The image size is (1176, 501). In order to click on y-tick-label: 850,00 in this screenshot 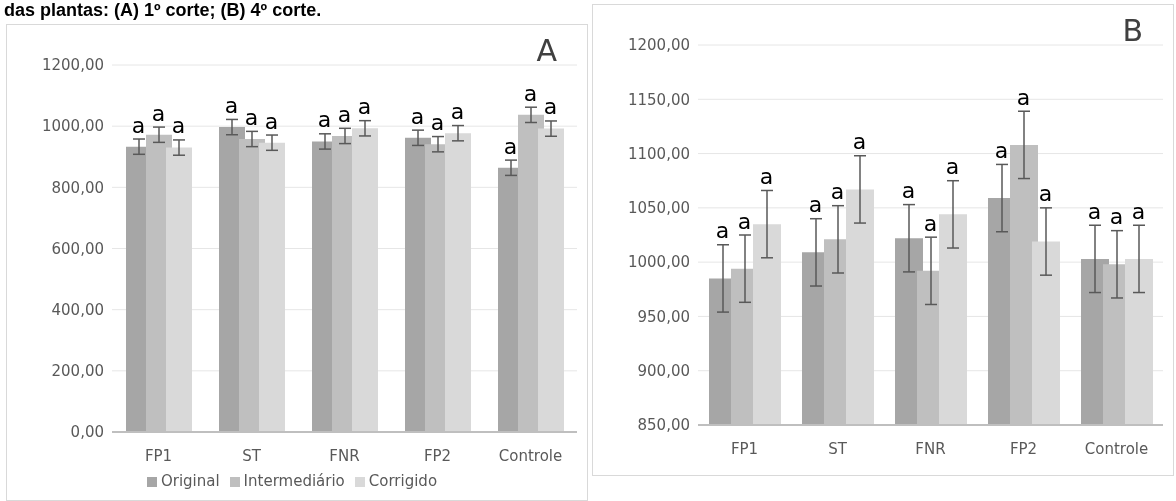, I will do `click(663, 425)`.